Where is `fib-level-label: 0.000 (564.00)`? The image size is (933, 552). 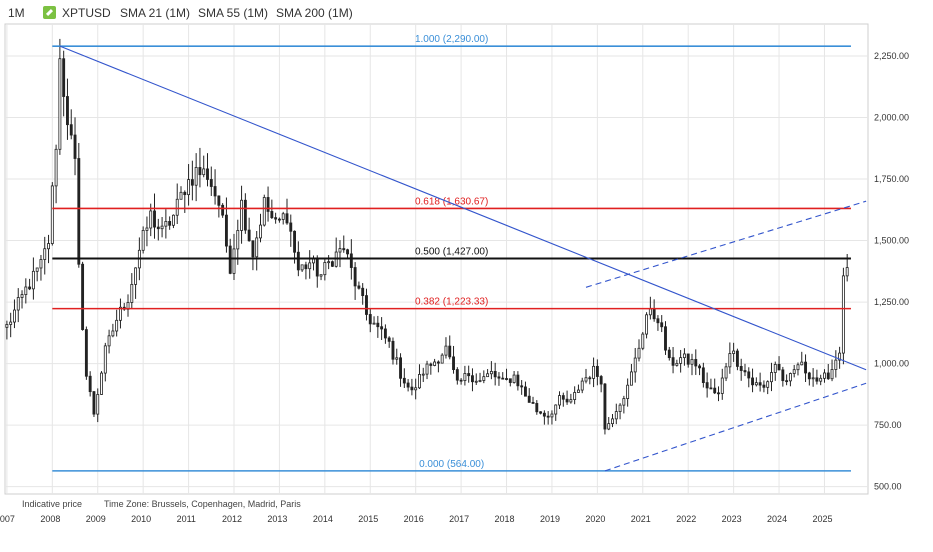 fib-level-label: 0.000 (564.00) is located at coordinates (451, 464).